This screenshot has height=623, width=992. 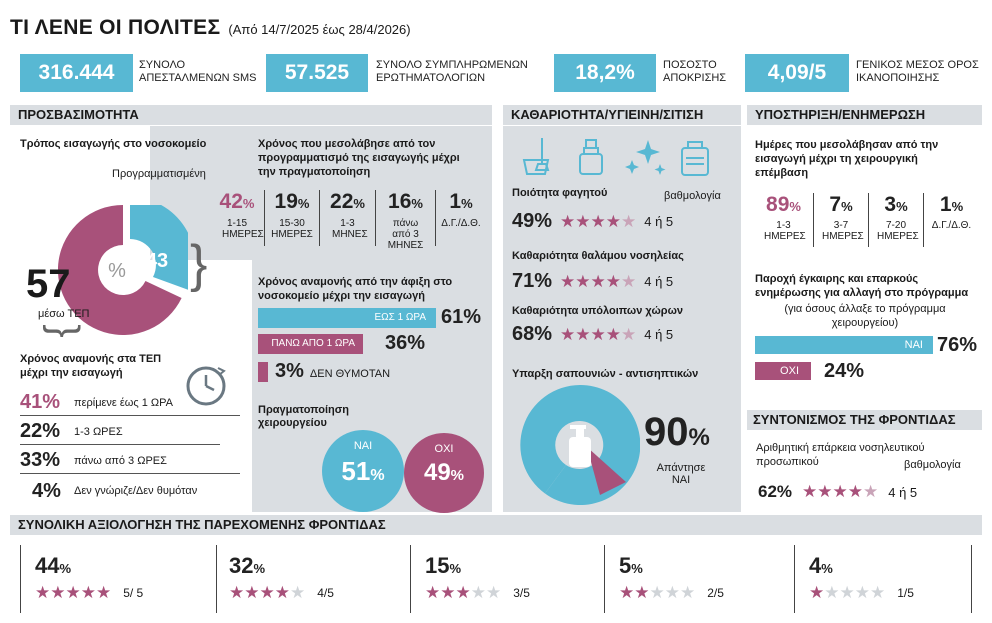 What do you see at coordinates (123, 402) in the screenshot?
I see `tep-wait-label: περίμενε έως 1 ΩΡΑ` at bounding box center [123, 402].